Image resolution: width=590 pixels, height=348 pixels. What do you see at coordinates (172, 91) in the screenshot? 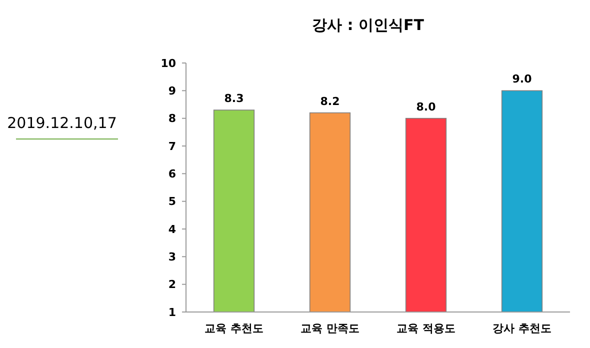
I see `y-tick-label: 9` at bounding box center [172, 91].